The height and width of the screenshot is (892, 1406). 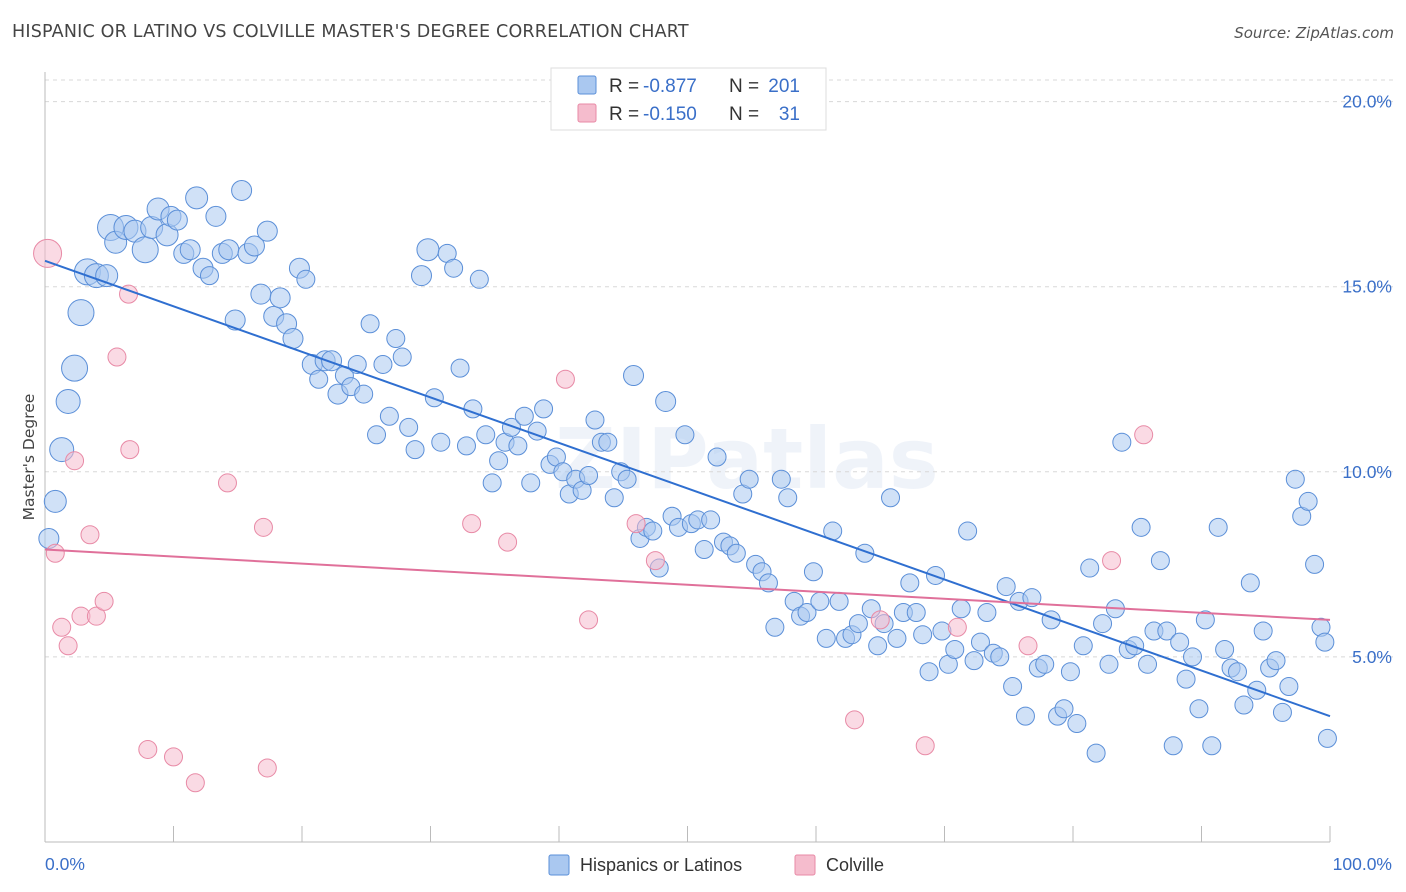 What do you see at coordinates (1367, 472) in the screenshot?
I see `y-tick-label: 10.0%` at bounding box center [1367, 472].